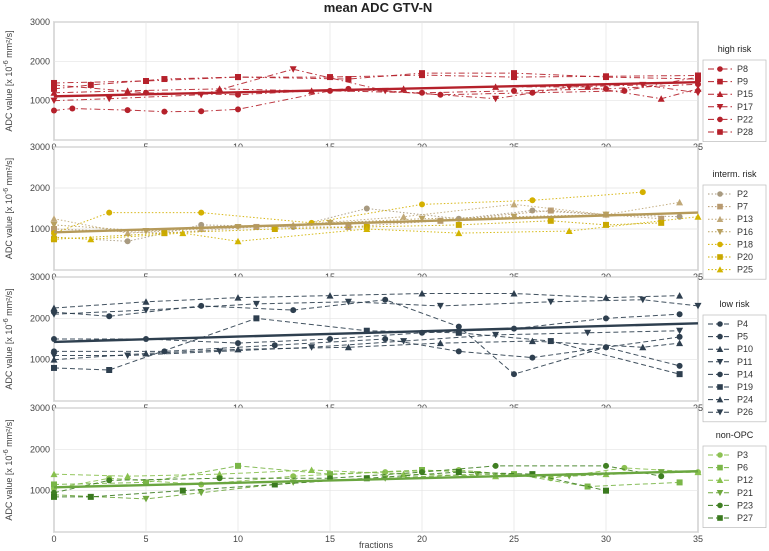 Image resolution: width=769 pixels, height=551 pixels. I want to click on x-tick-label: 30, so click(606, 539).